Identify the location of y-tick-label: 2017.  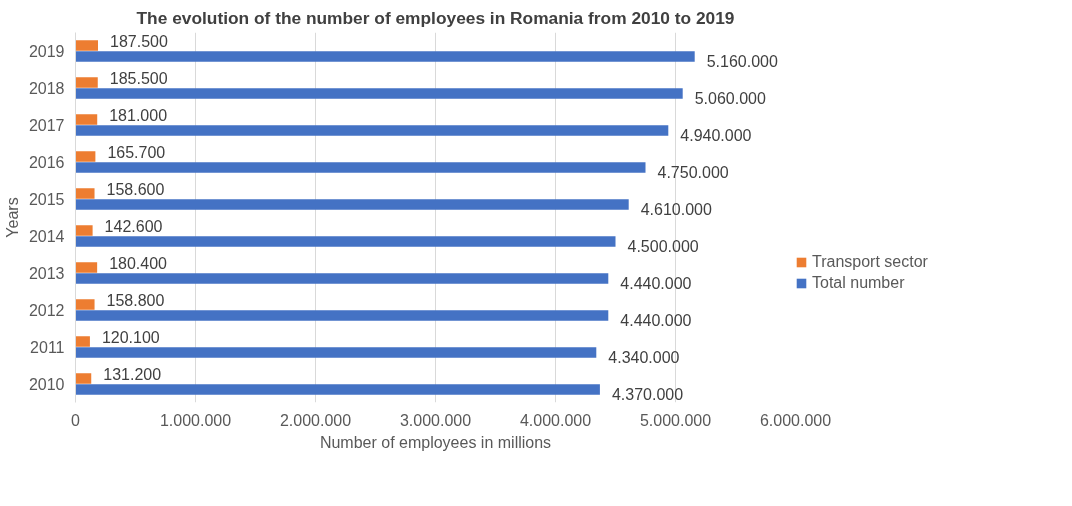
(46, 125).